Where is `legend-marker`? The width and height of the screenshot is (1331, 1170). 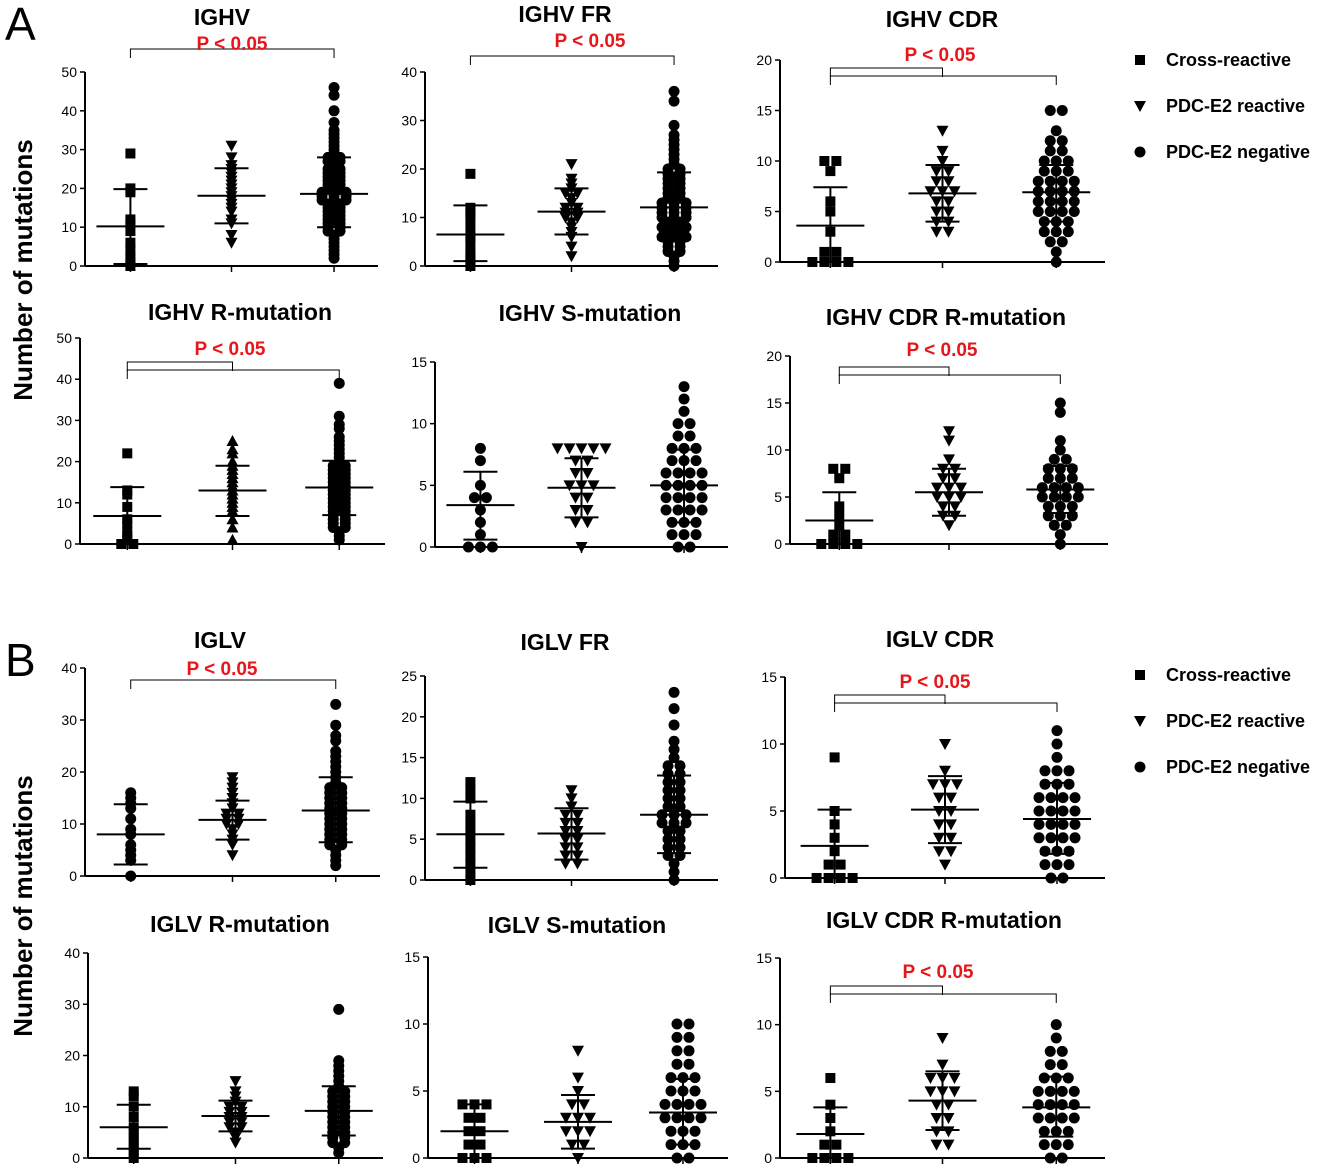
legend-marker is located at coordinates (1140, 152).